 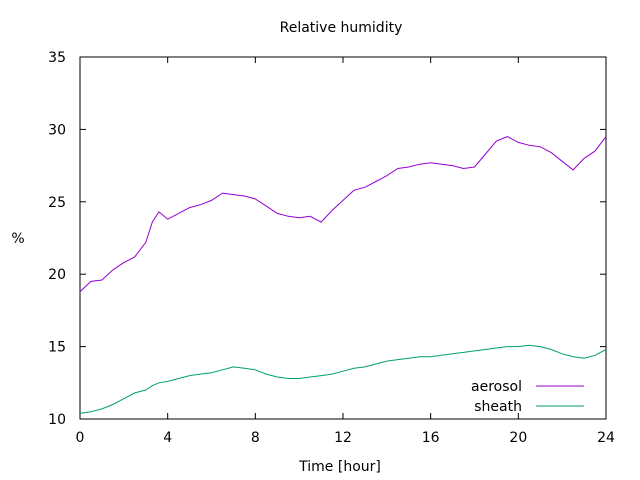 I want to click on x-tick-label: 20, so click(x=518, y=438).